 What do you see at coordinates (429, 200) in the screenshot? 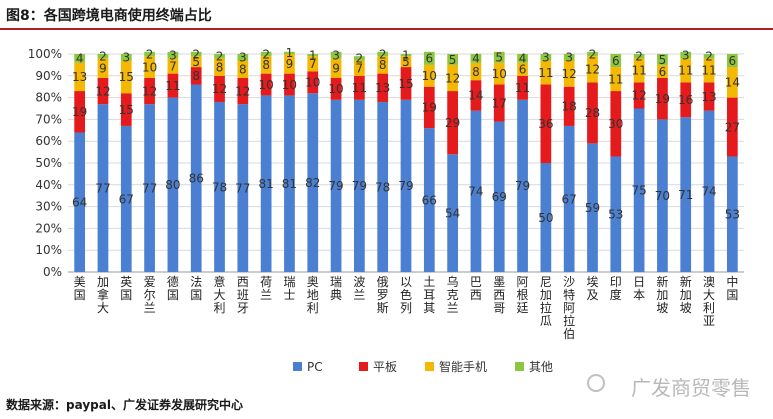
I see `data-label: 66` at bounding box center [429, 200].